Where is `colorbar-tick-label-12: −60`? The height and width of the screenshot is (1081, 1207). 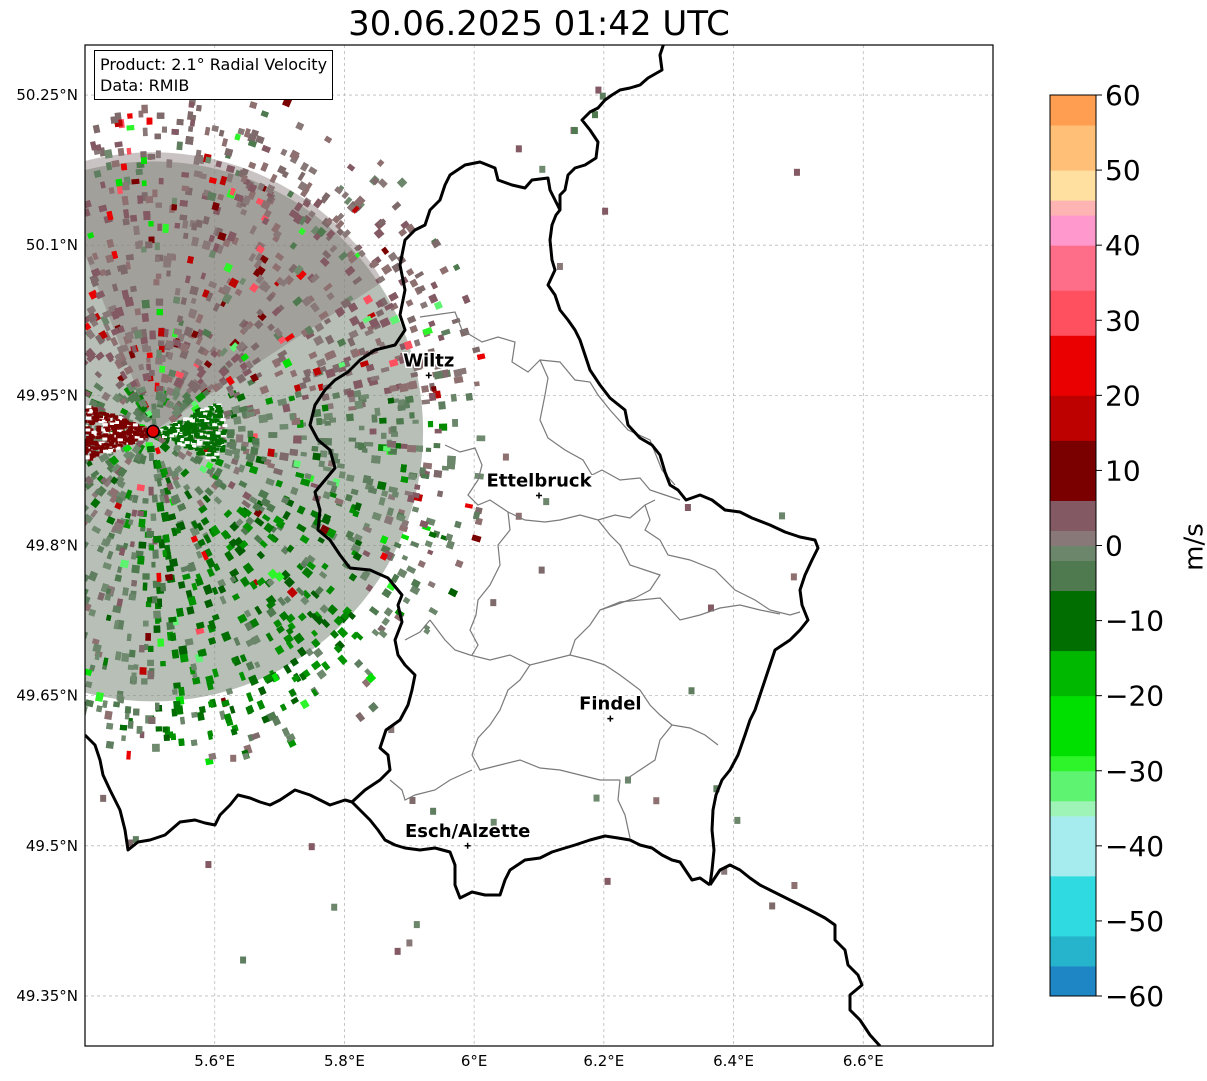
colorbar-tick-label-12: −60 is located at coordinates (1134, 996).